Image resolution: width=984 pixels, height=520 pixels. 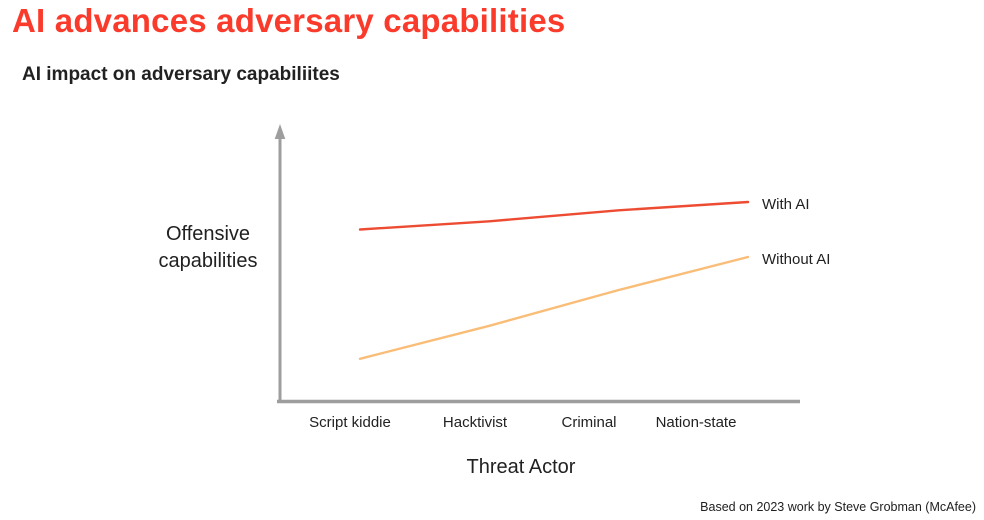 I want to click on y-axis, so click(x=280, y=263).